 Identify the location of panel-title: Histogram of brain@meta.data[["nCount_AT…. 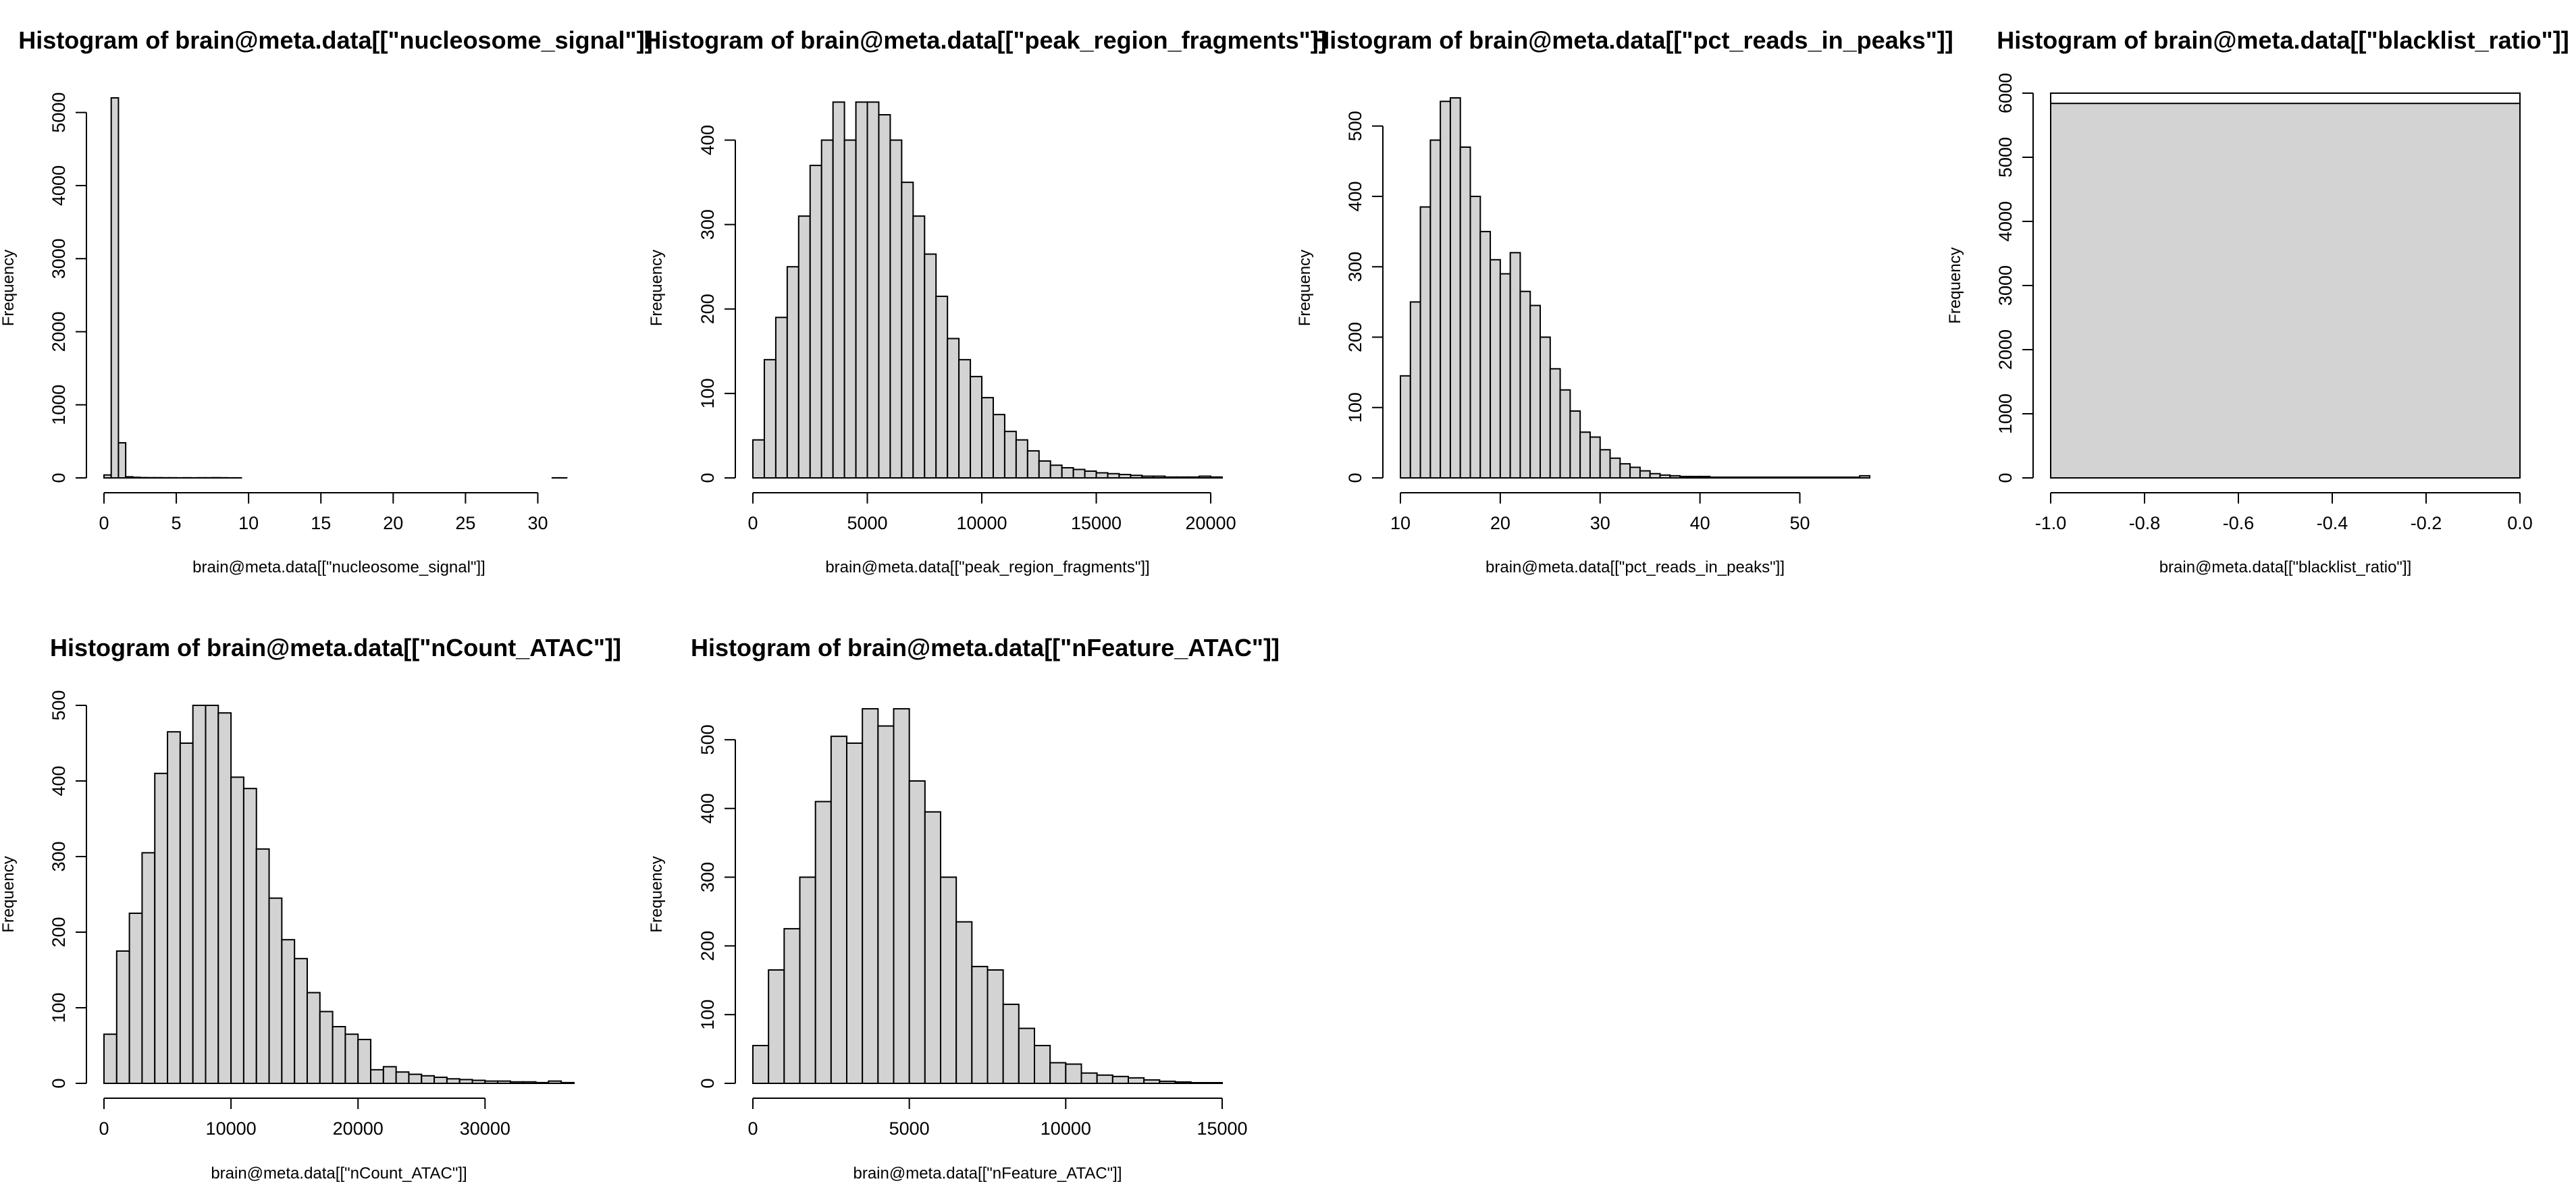
(335, 647).